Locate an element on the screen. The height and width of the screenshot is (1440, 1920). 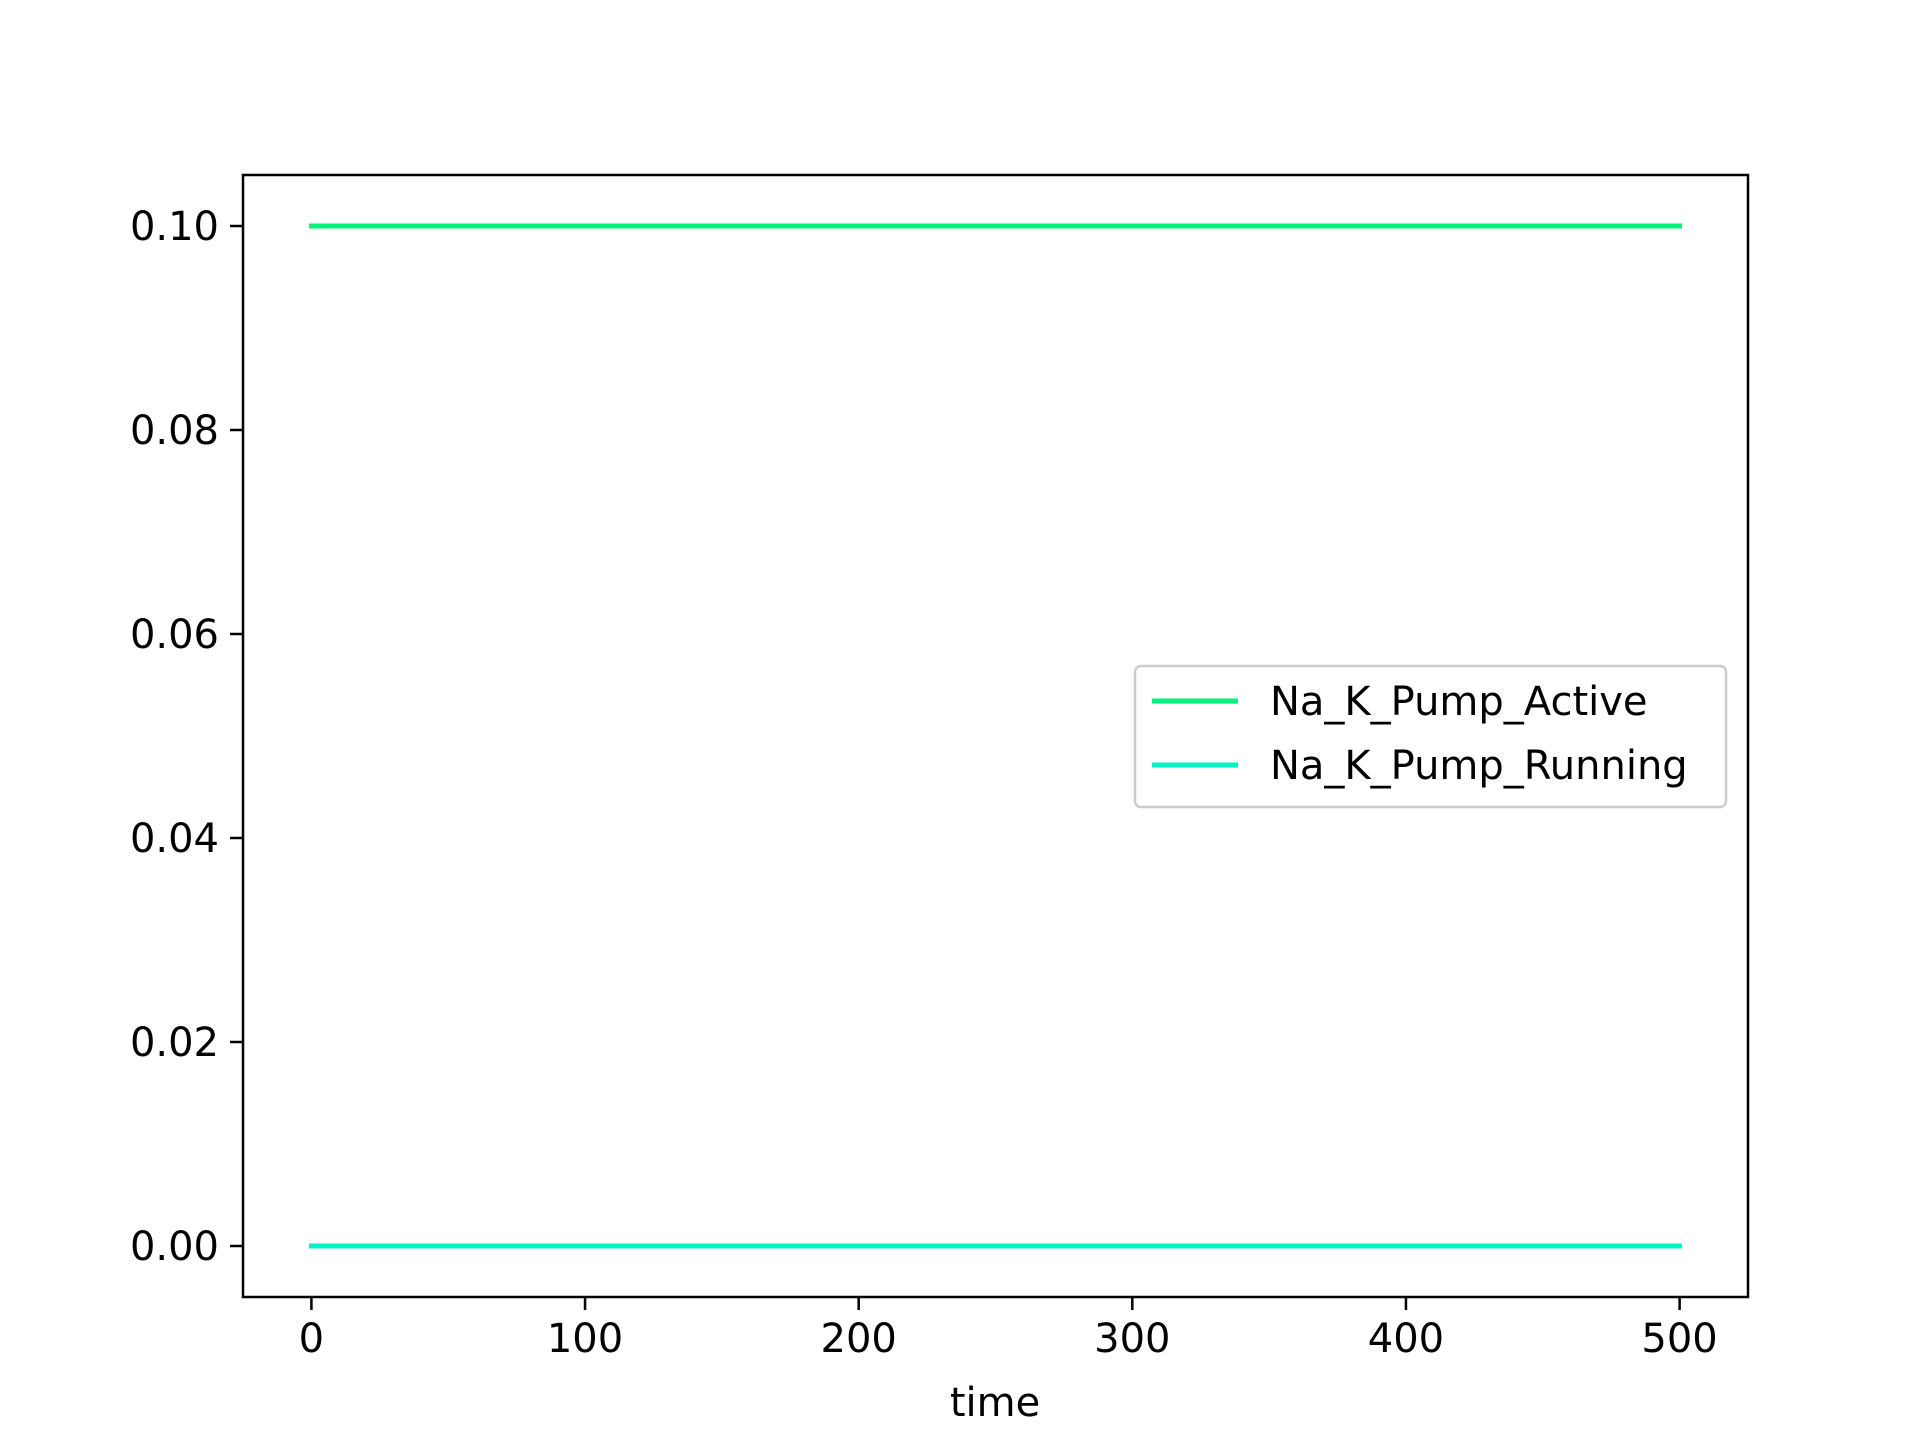
y-tick-label: 0.10 is located at coordinates (174, 227).